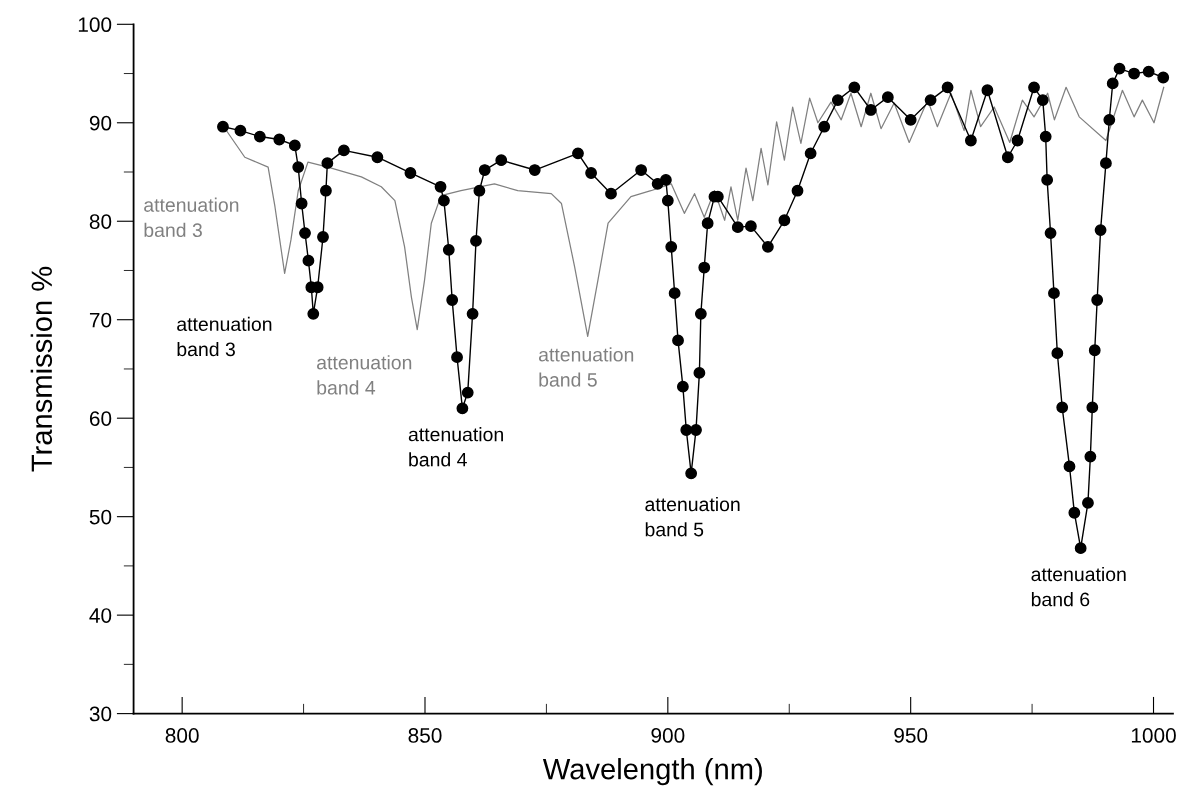 This screenshot has width=1197, height=810. What do you see at coordinates (100, 517) in the screenshot?
I see `y-tick-label: 50` at bounding box center [100, 517].